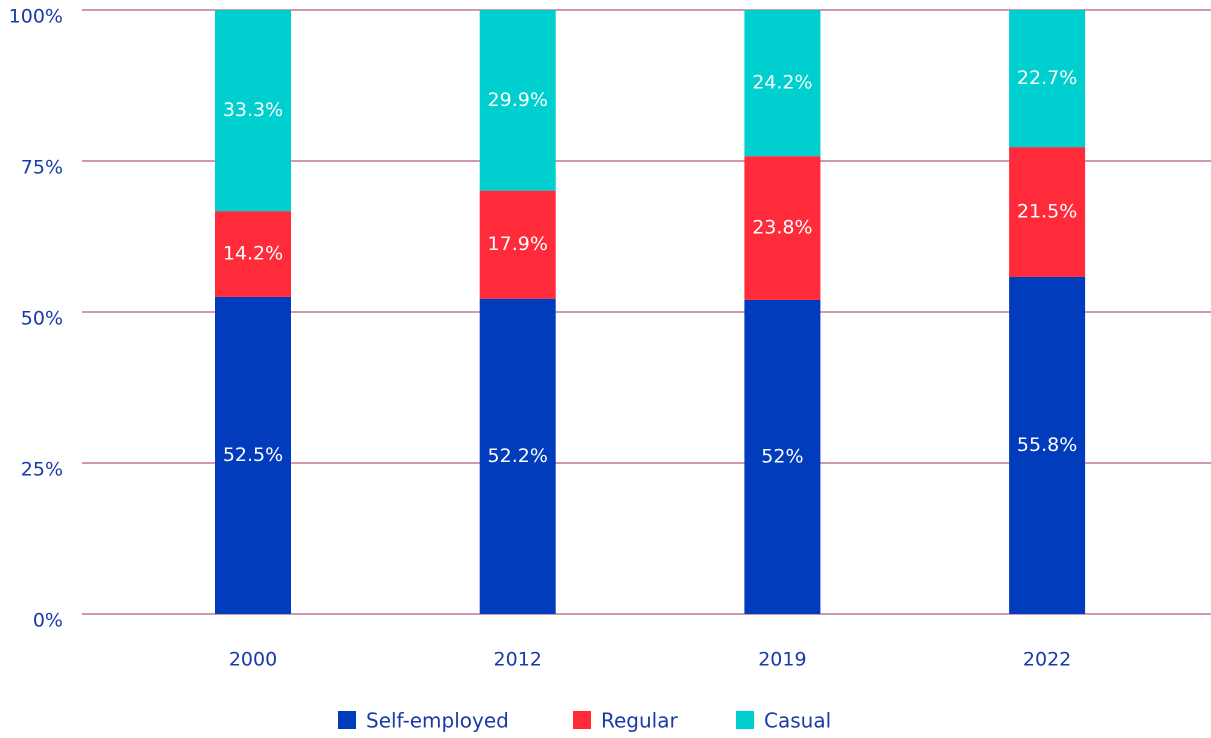 The height and width of the screenshot is (738, 1211). What do you see at coordinates (1047, 660) in the screenshot?
I see `x-tick-label: 2022` at bounding box center [1047, 660].